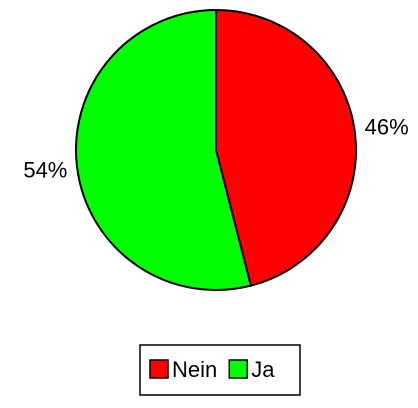  What do you see at coordinates (387, 126) in the screenshot?
I see `slice-label: 46%` at bounding box center [387, 126].